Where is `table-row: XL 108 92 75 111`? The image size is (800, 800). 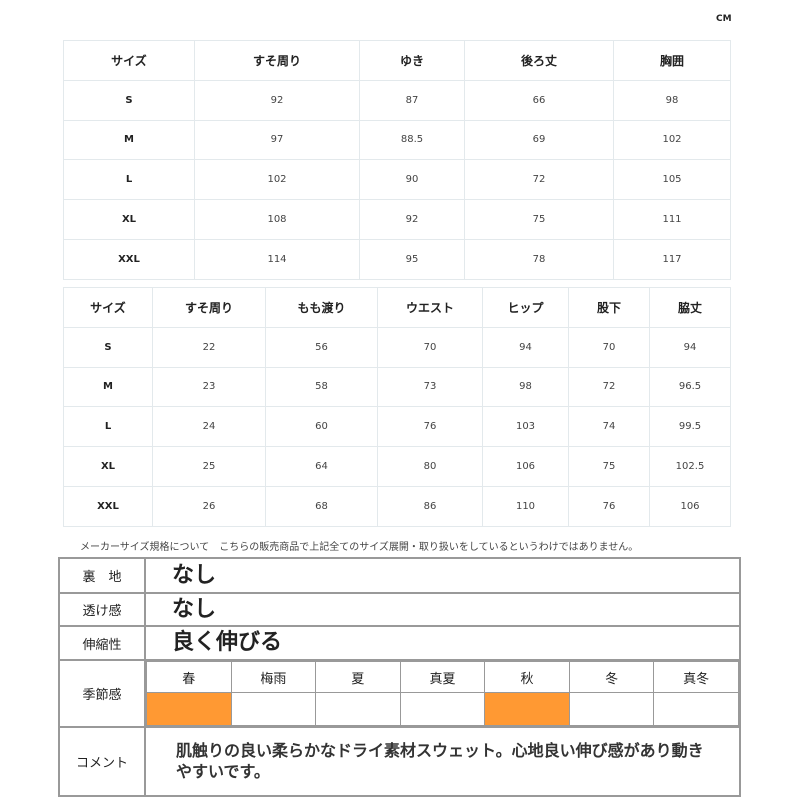 table-row: XL 108 92 75 111 is located at coordinates (397, 219).